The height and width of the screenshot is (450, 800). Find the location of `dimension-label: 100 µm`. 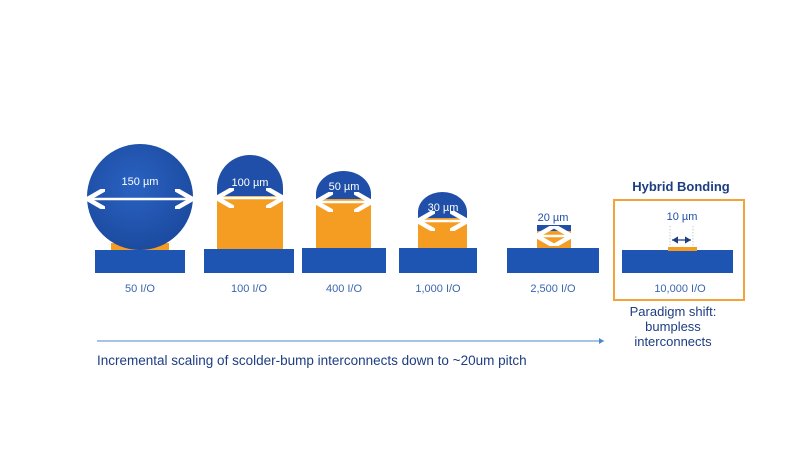

dimension-label: 100 µm is located at coordinates (250, 183).